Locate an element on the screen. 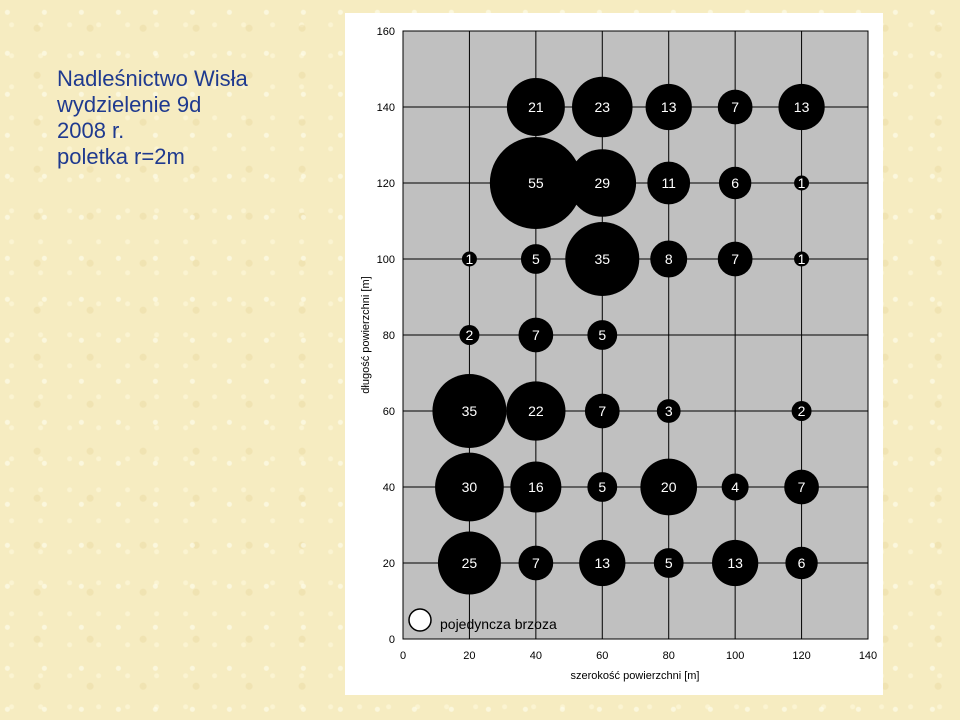 This screenshot has height=720, width=960. caption-line-1: Nadleśnictwo Wisła is located at coordinates (152, 78).